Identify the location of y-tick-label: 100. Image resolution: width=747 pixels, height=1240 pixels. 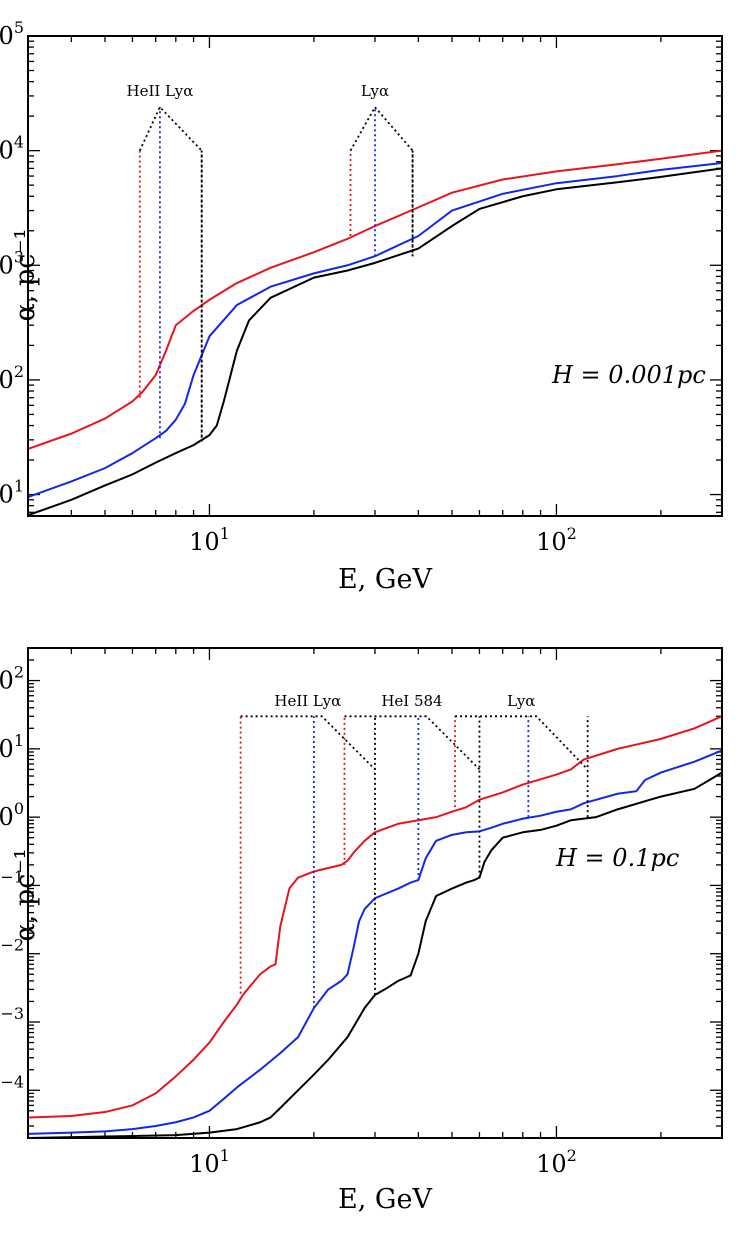
(12, 815).